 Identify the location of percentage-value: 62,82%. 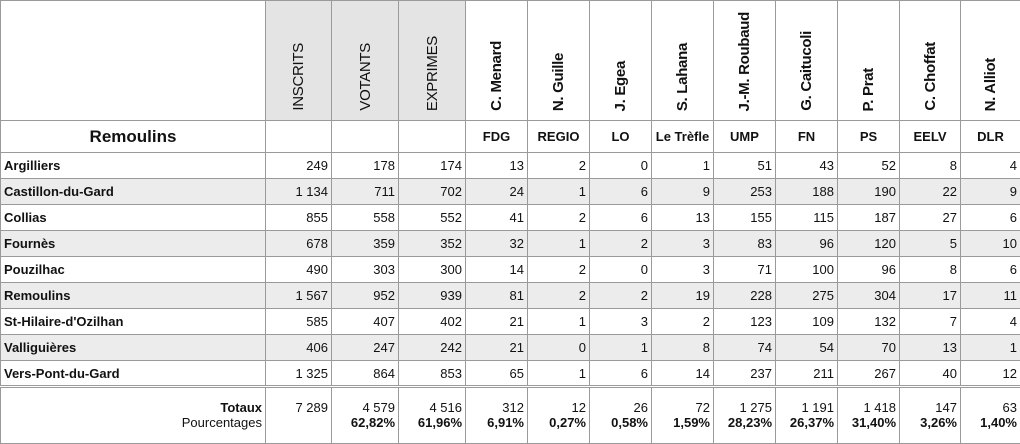
(365, 429).